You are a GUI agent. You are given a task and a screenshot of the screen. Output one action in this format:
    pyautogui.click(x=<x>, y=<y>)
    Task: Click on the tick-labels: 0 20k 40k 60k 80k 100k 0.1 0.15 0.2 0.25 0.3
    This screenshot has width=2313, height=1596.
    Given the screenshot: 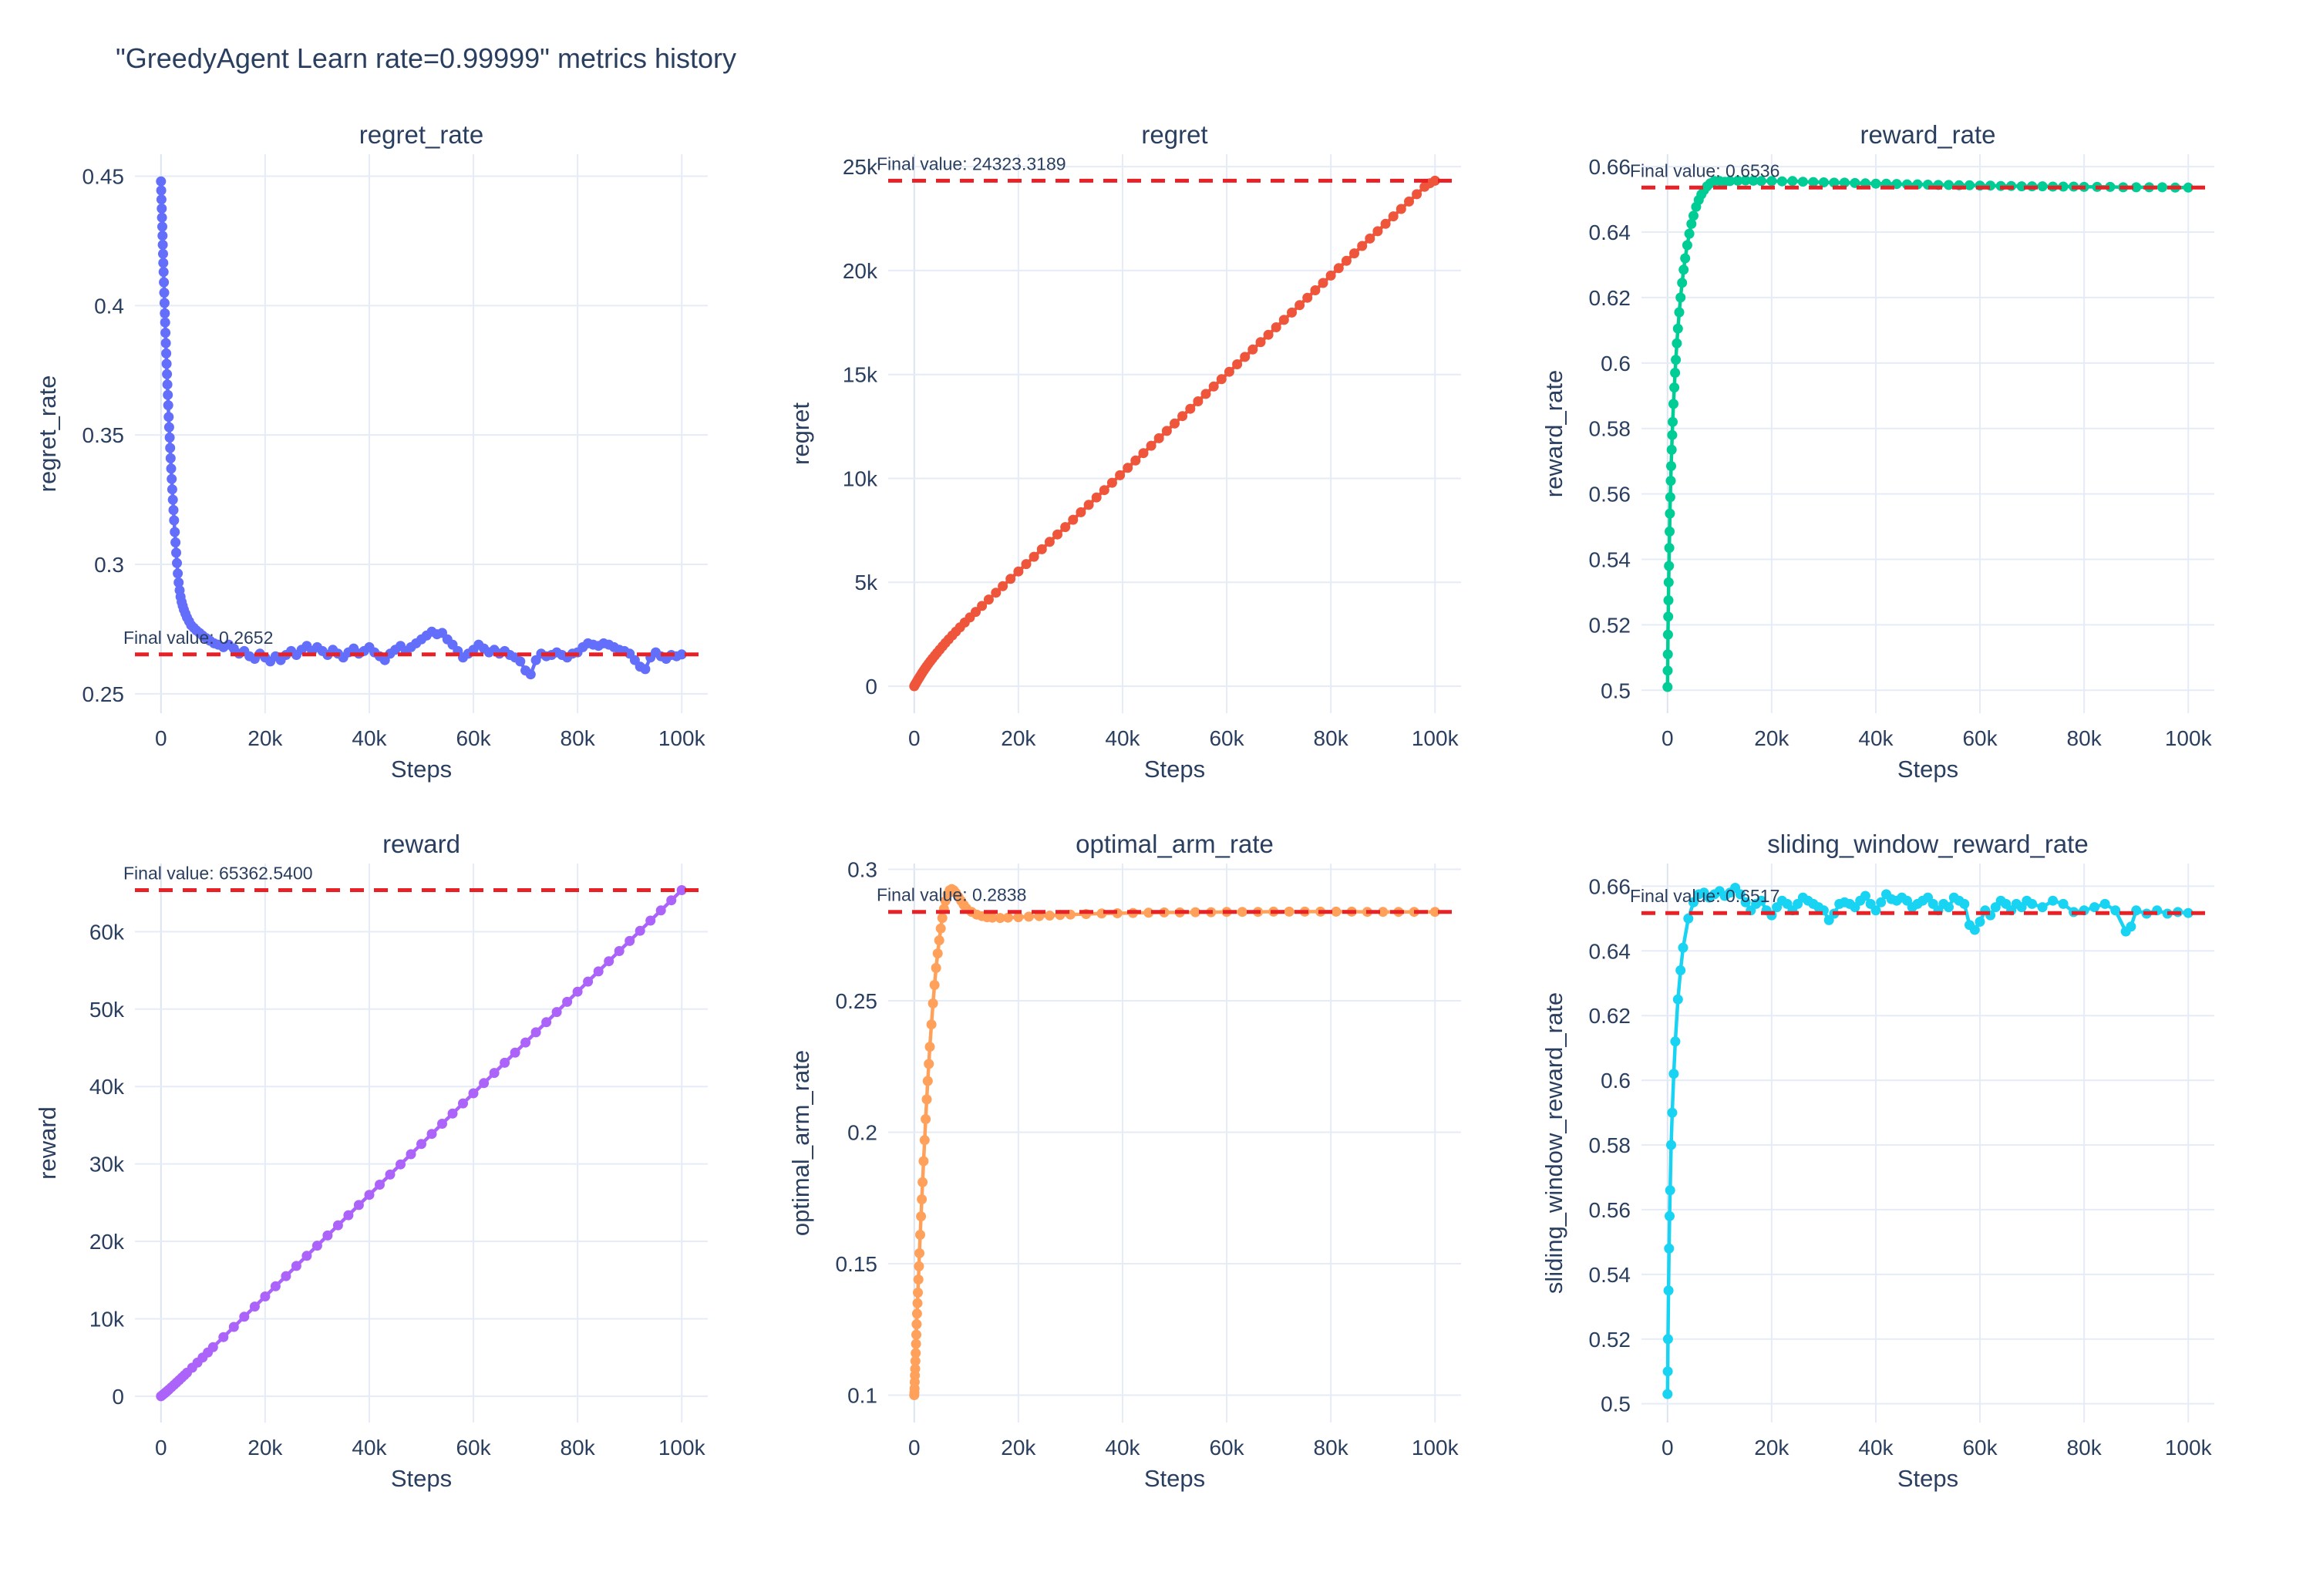 What is the action you would take?
    pyautogui.click(x=1148, y=1159)
    